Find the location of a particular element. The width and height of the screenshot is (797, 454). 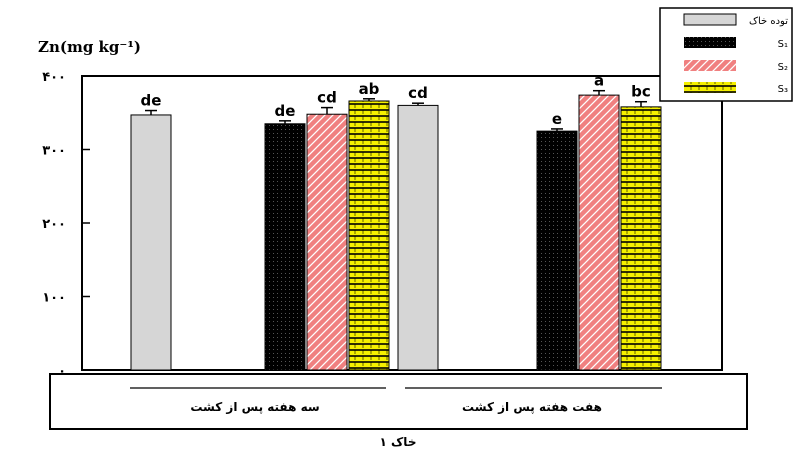

y-tick-label: ۳۰۰ is located at coordinates (54, 151).